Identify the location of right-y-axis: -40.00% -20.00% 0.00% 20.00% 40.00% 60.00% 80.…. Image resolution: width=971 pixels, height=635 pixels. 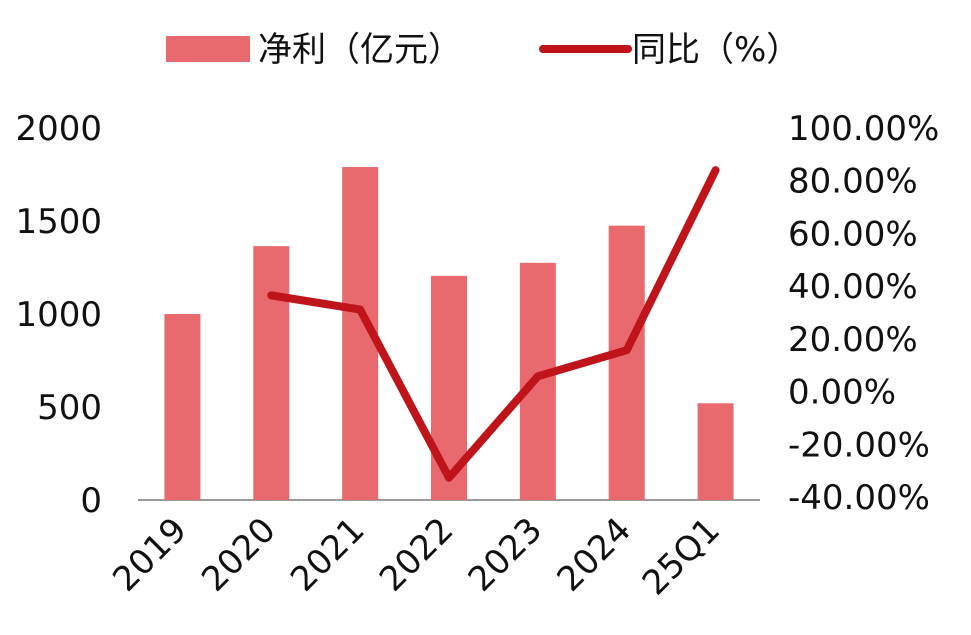
(863, 313).